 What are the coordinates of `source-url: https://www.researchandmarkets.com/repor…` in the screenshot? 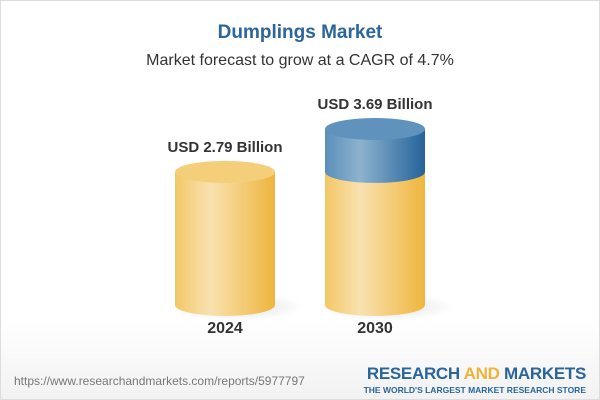 It's located at (159, 381).